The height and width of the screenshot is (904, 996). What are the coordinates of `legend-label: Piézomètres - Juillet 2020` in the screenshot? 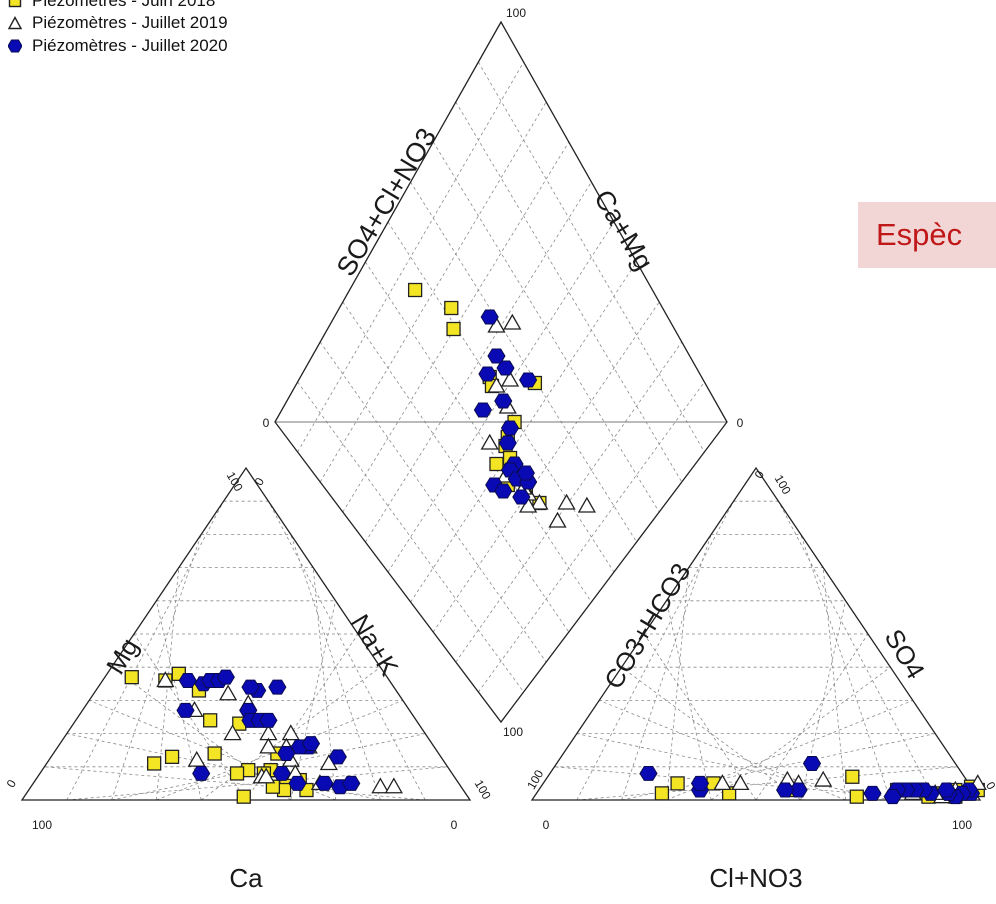 It's located at (130, 45).